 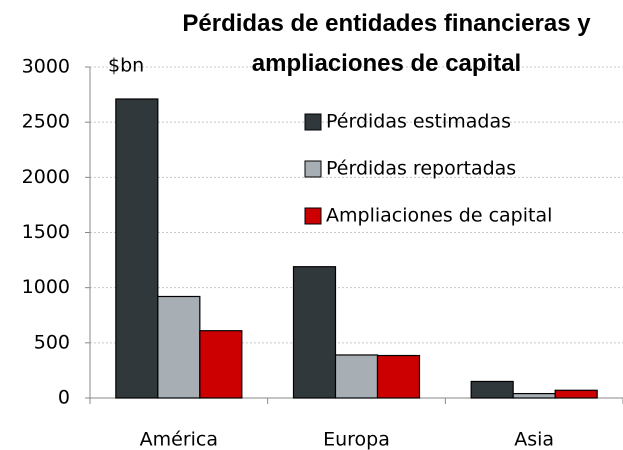 I want to click on y-tick-label: 500, so click(x=52, y=342).